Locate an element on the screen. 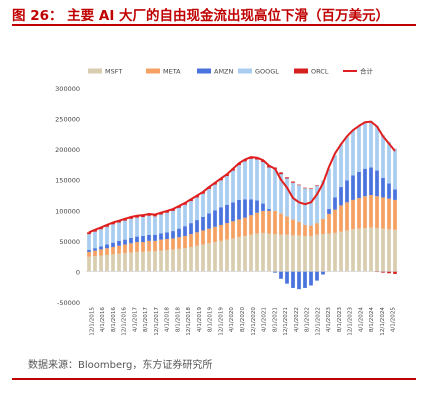 This screenshot has height=401, width=428. y-tick-label: 50000 is located at coordinates (69, 242).